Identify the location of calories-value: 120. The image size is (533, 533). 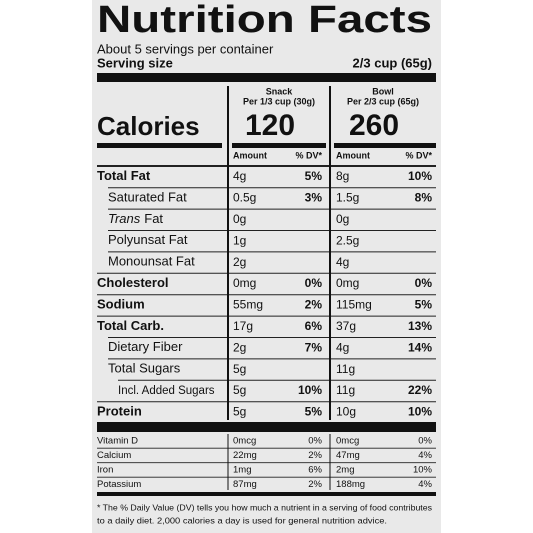
(270, 125).